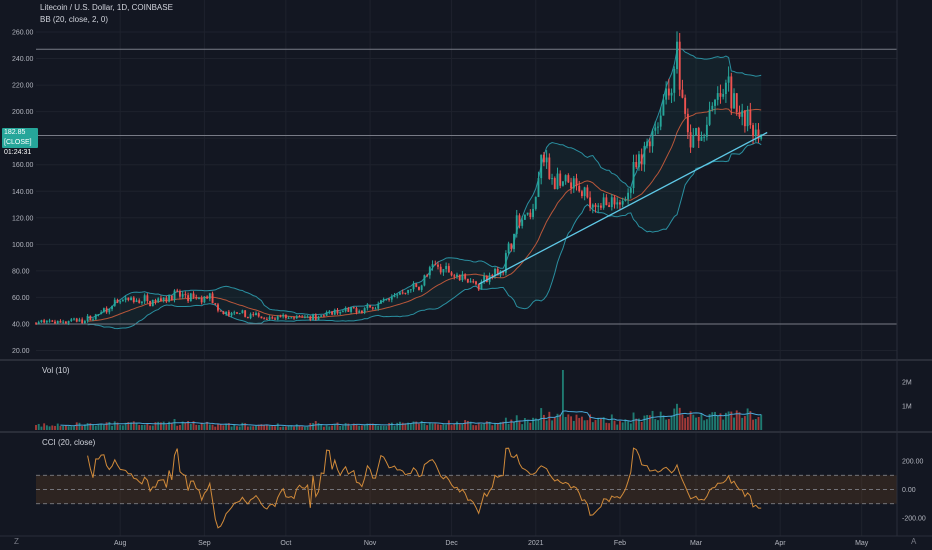  What do you see at coordinates (623, 208) in the screenshot?
I see `trendline` at bounding box center [623, 208].